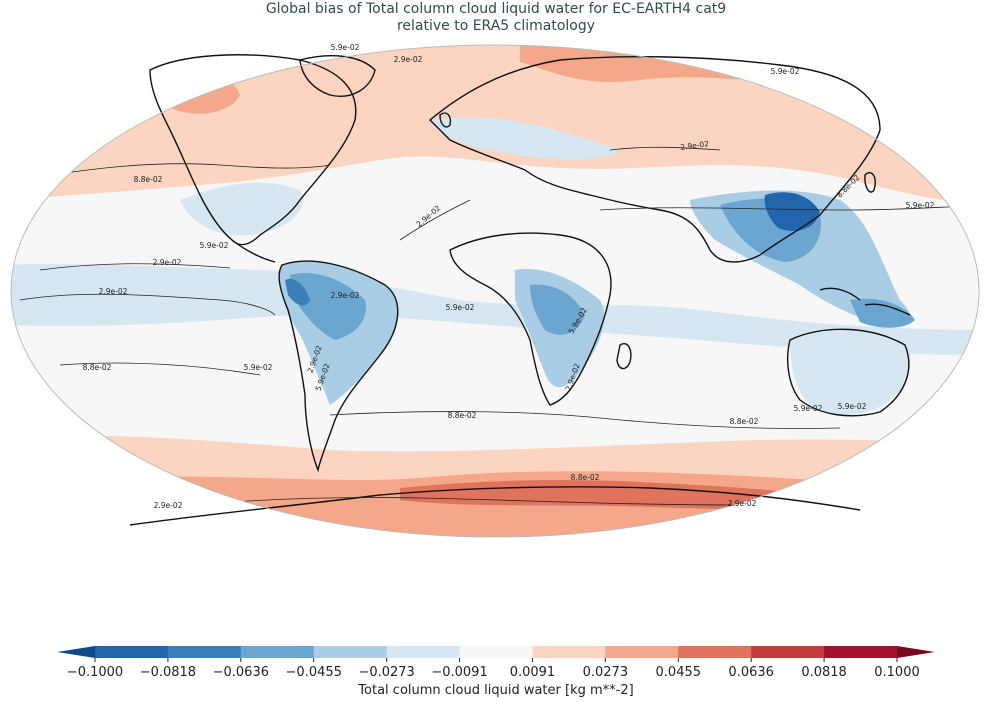  What do you see at coordinates (76, 652) in the screenshot?
I see `colorbar-extend-under` at bounding box center [76, 652].